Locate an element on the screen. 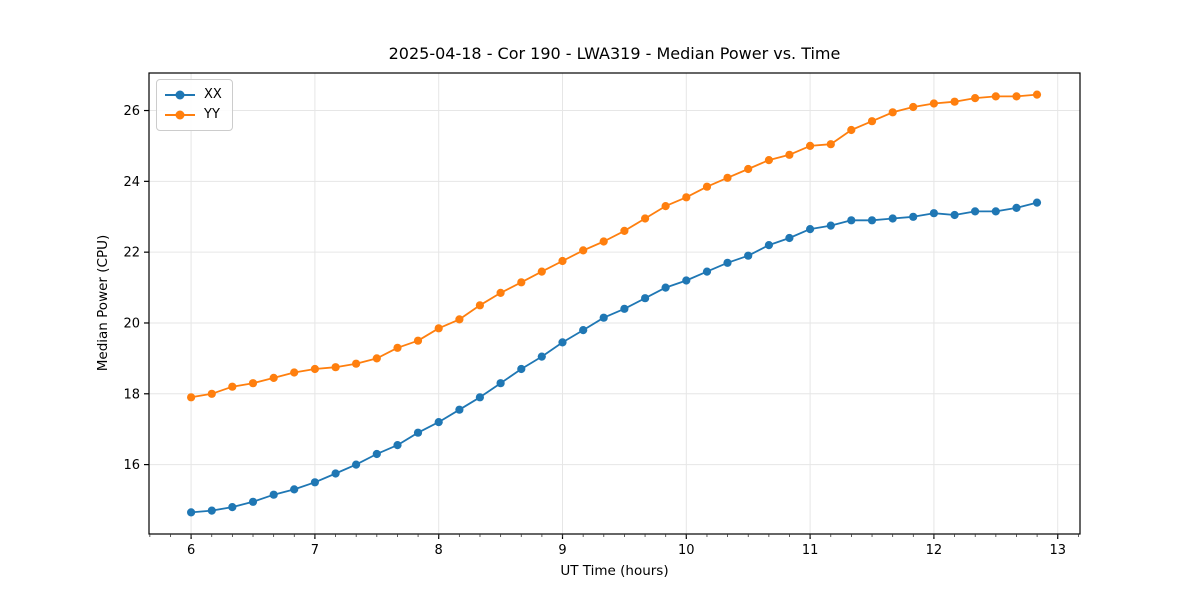  x-tick-label: 12 is located at coordinates (934, 550).